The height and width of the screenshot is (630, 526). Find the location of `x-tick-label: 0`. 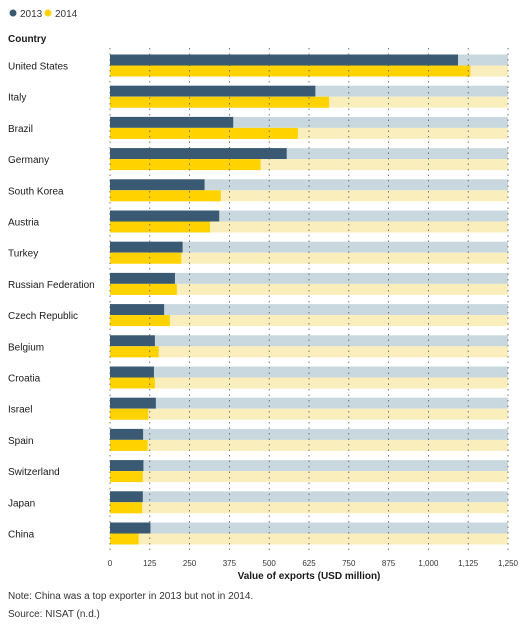

x-tick-label: 0 is located at coordinates (110, 563).